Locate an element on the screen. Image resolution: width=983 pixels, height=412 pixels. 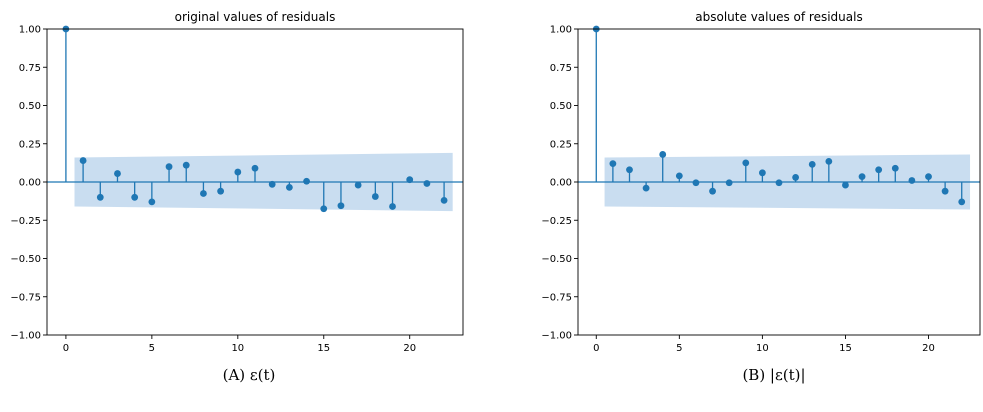
chart-title: original values of residuals is located at coordinates (255, 17).